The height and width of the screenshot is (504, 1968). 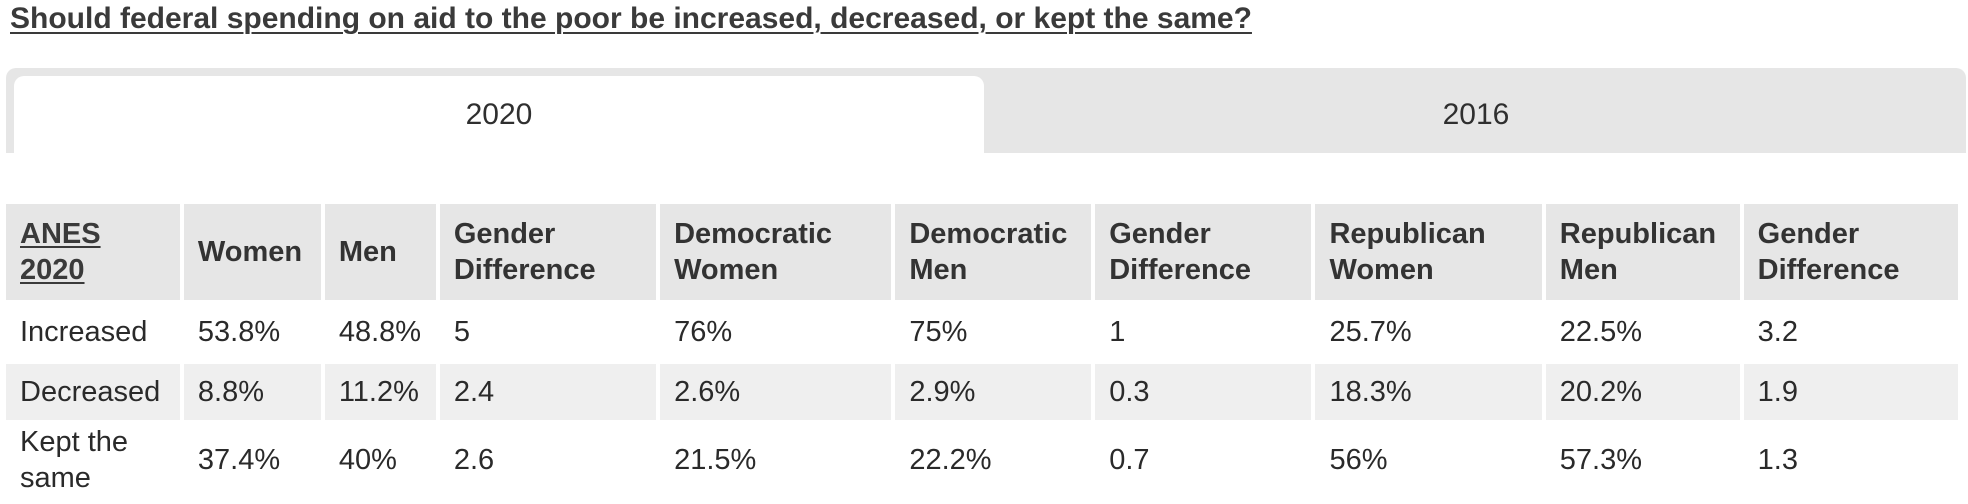 I want to click on table-cell: 2.6, so click(x=548, y=460).